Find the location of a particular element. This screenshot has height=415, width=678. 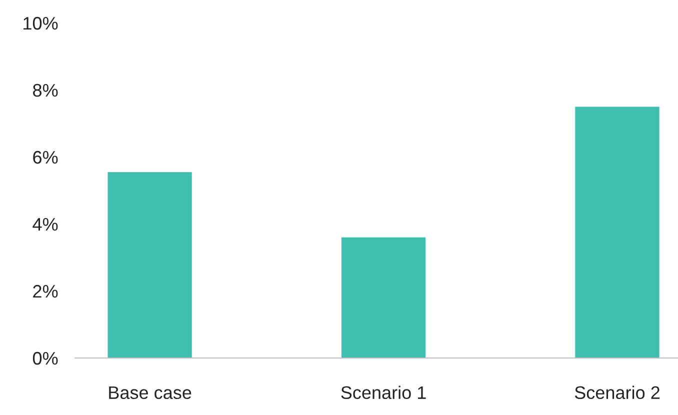

x-tick-label: Scenario 1 is located at coordinates (383, 393).